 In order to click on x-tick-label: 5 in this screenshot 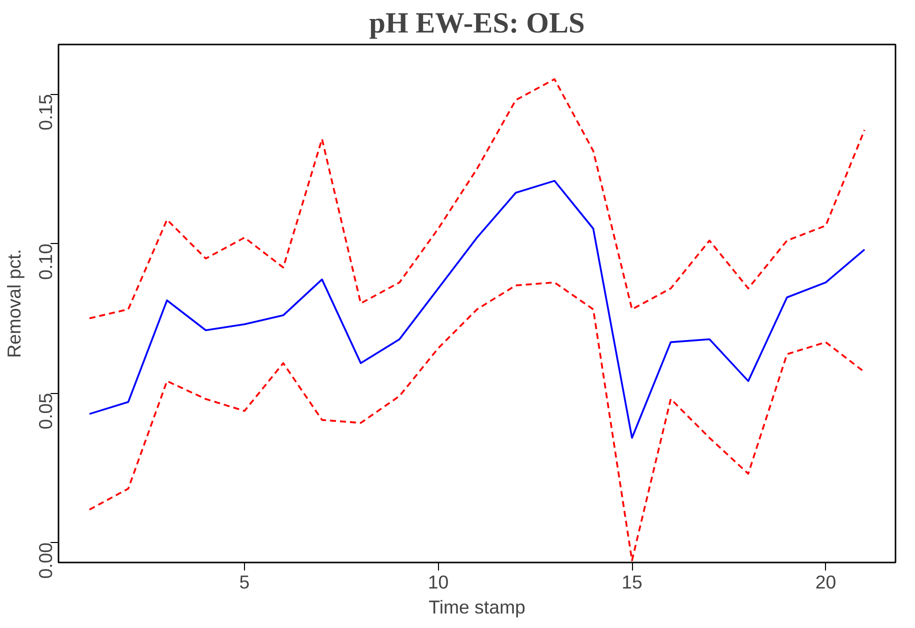, I will do `click(244, 582)`.